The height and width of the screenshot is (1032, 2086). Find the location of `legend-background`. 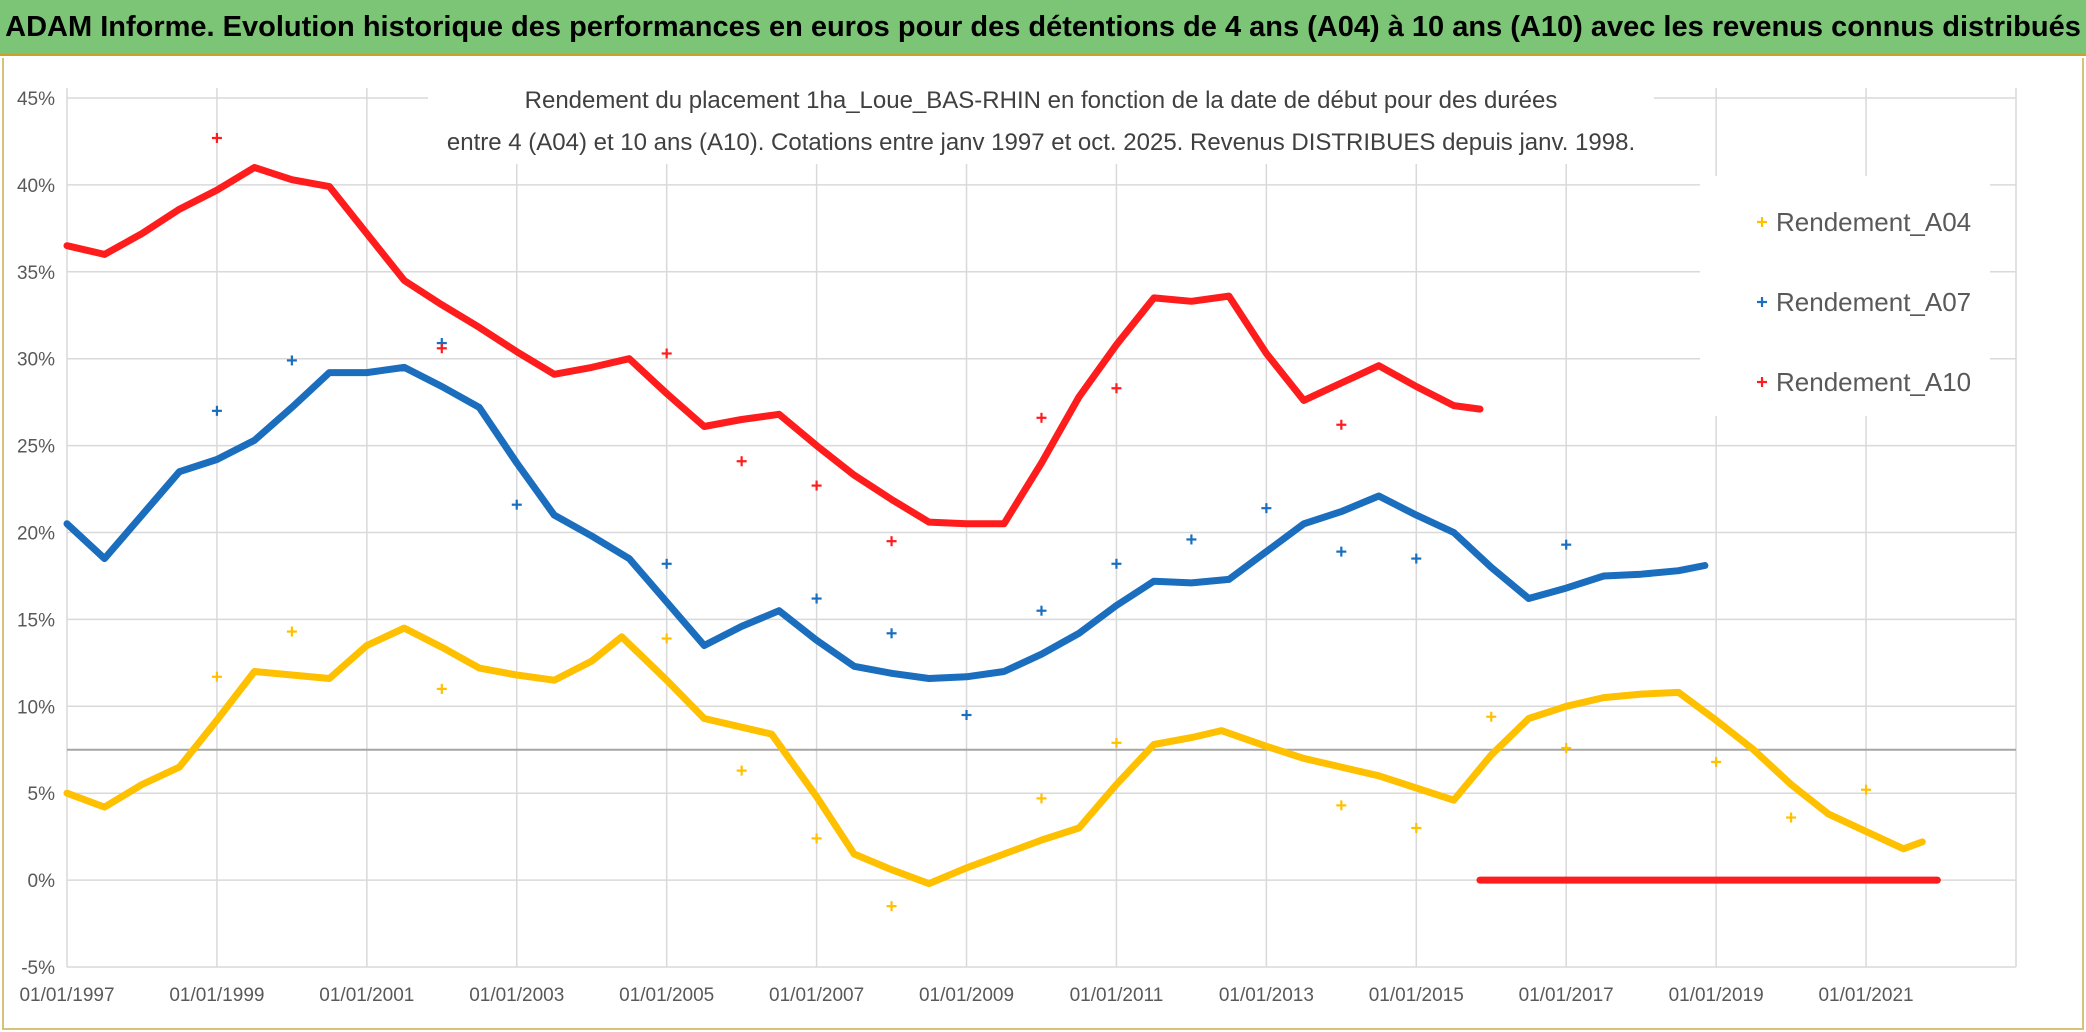

legend-background is located at coordinates (1845, 296).